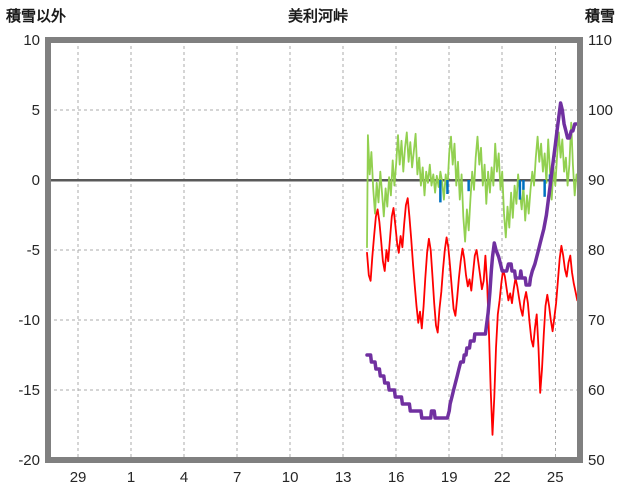  I want to click on right-axis-tick-label: 50, so click(596, 460).